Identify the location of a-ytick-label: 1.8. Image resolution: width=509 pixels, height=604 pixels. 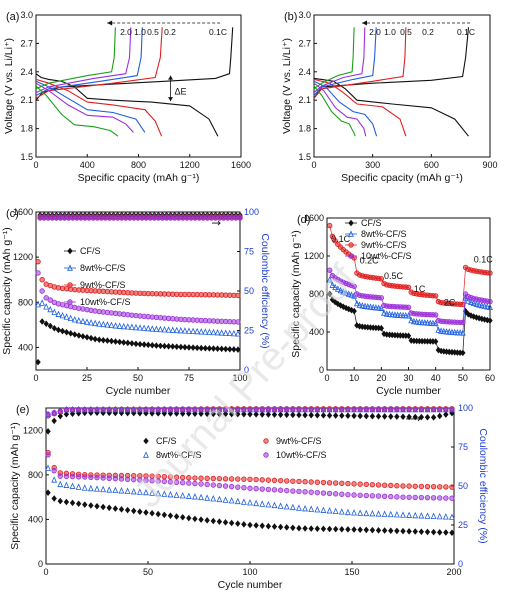
(26, 129).